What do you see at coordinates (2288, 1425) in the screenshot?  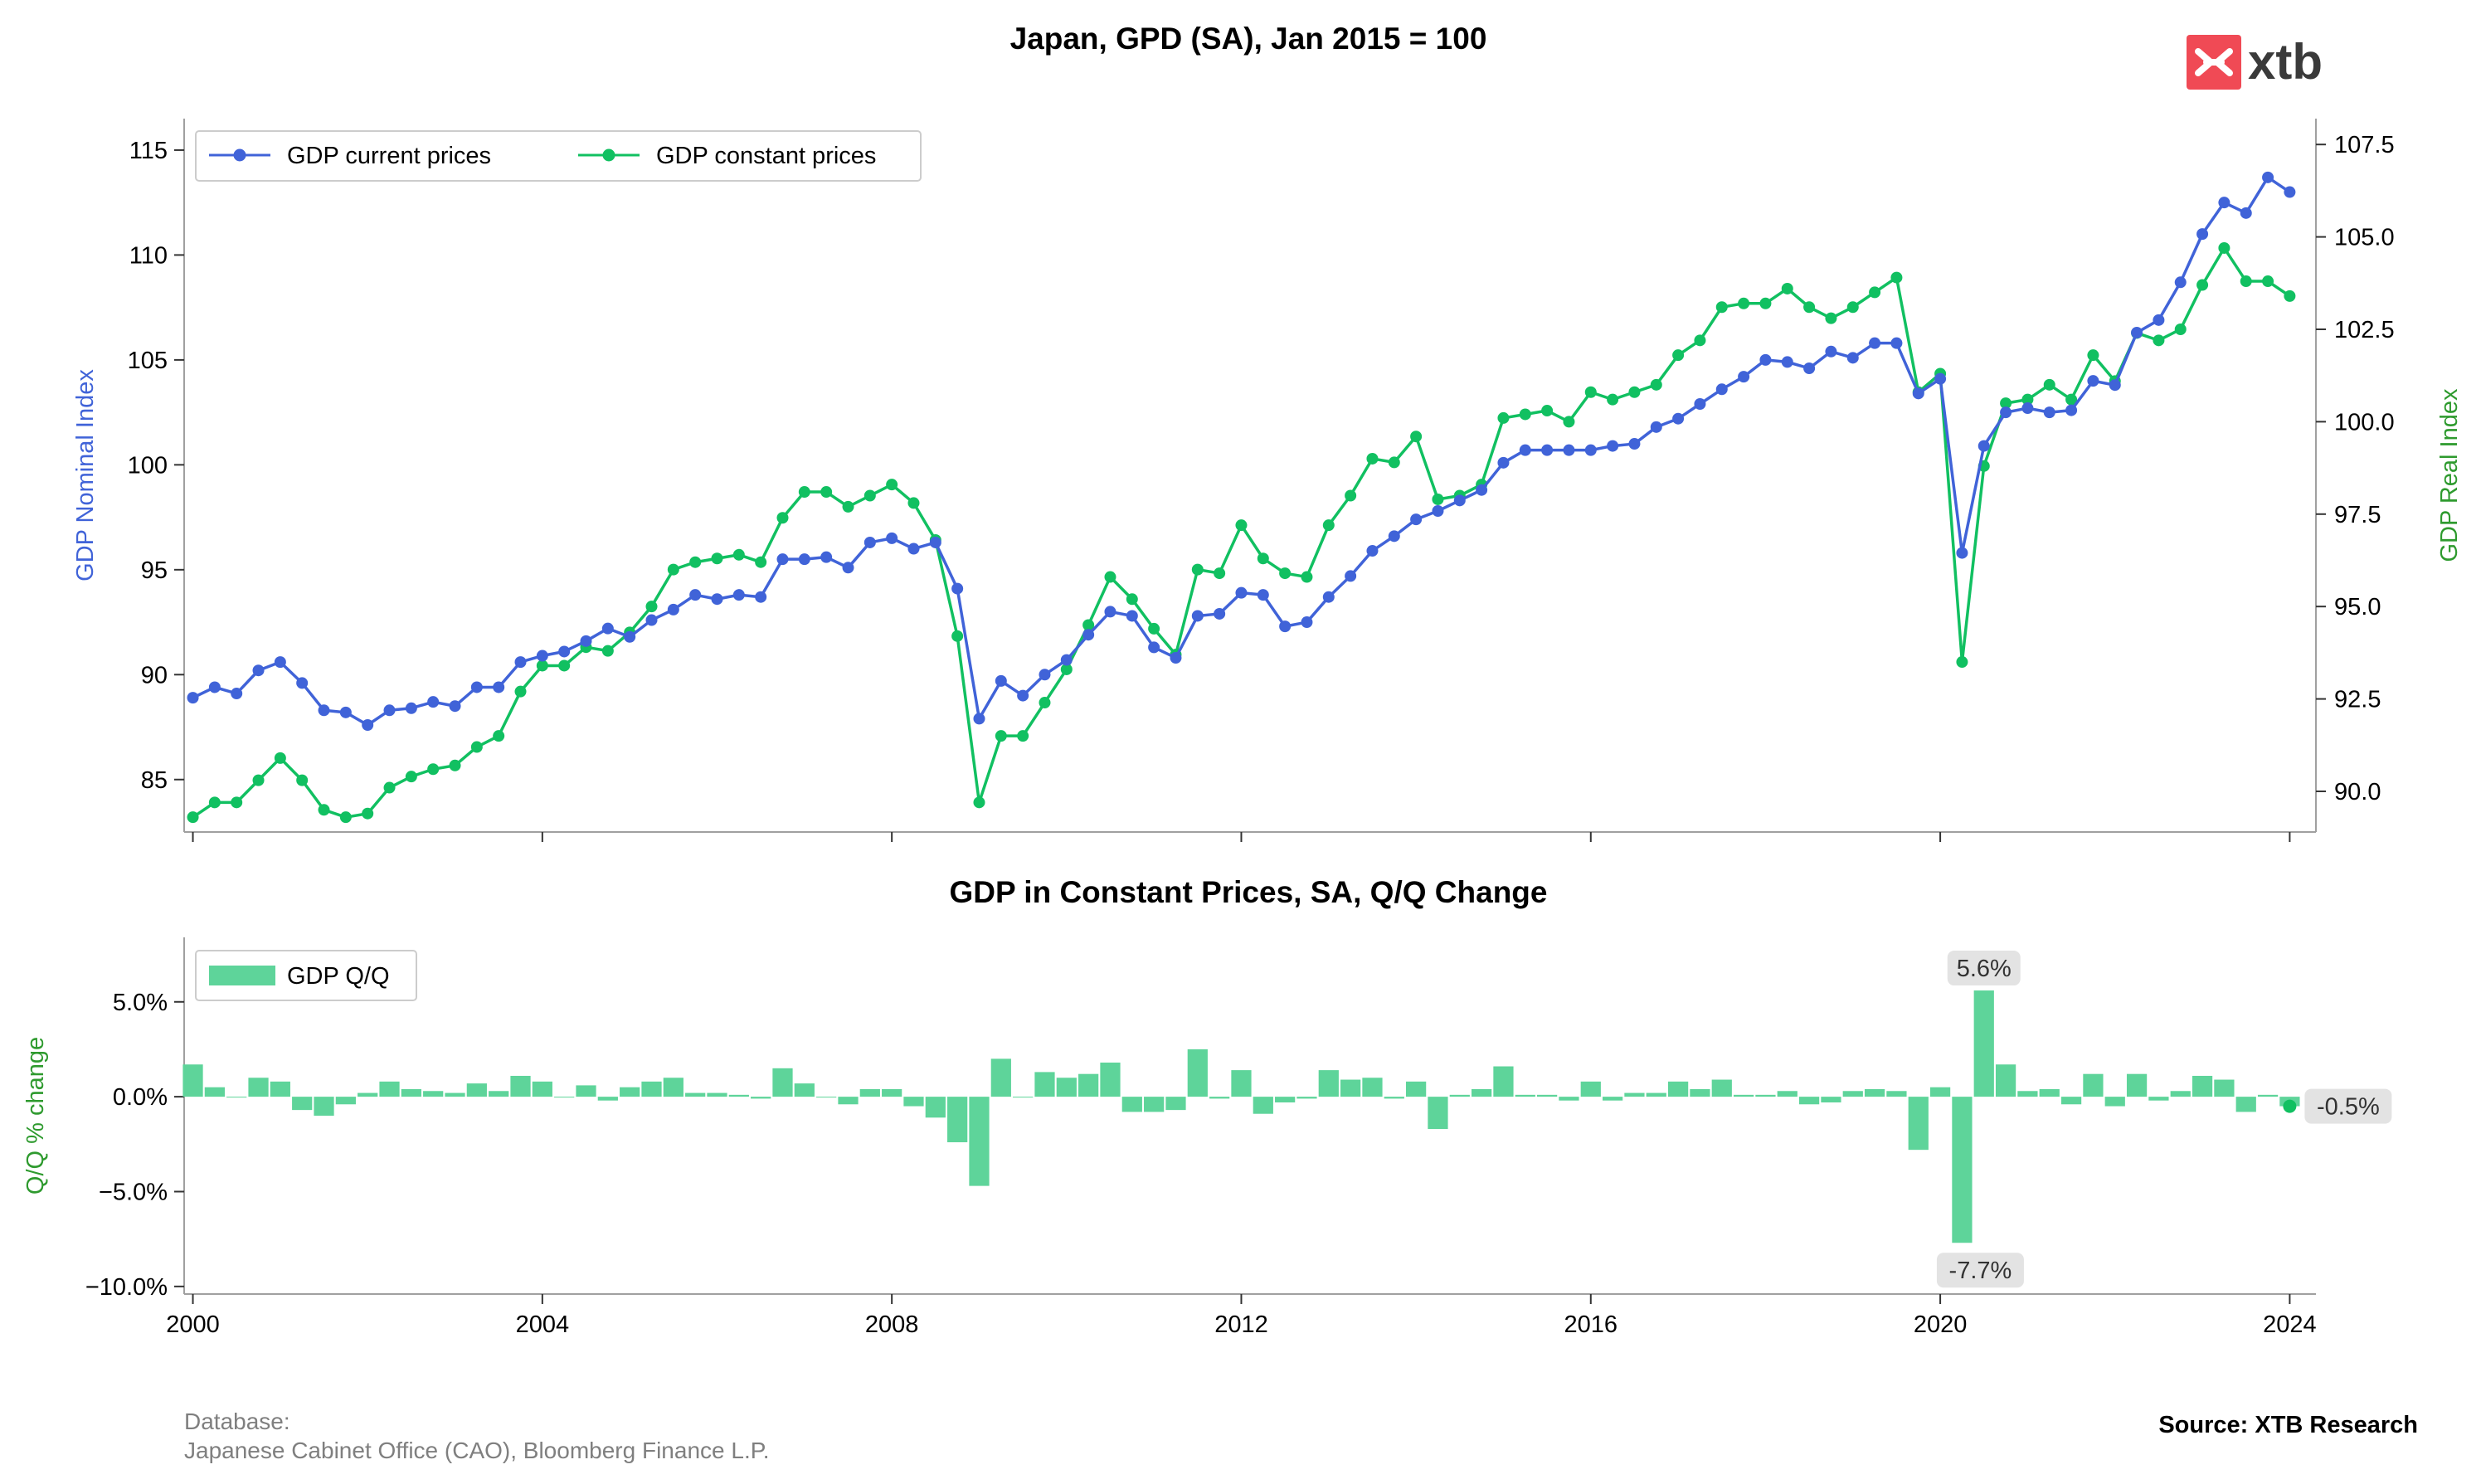 I see `footer-source: Source: XTB Research` at bounding box center [2288, 1425].